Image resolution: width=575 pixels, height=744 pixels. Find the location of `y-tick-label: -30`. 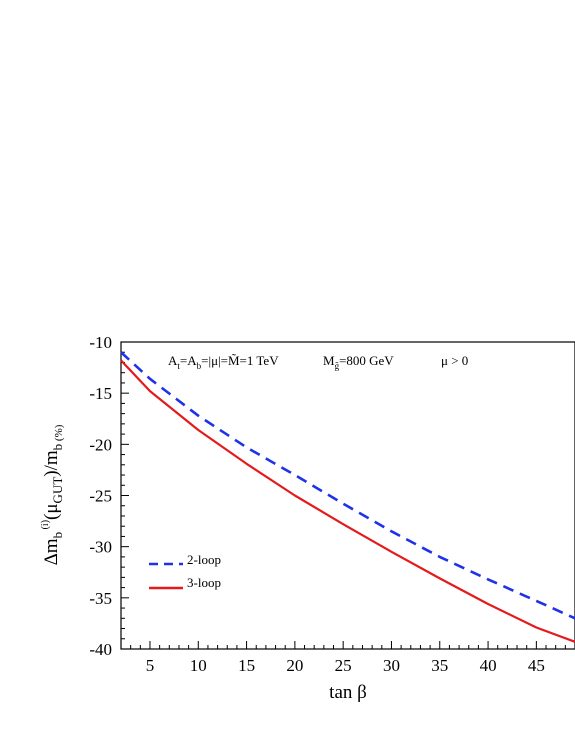

y-tick-label: -30 is located at coordinates (100, 547).